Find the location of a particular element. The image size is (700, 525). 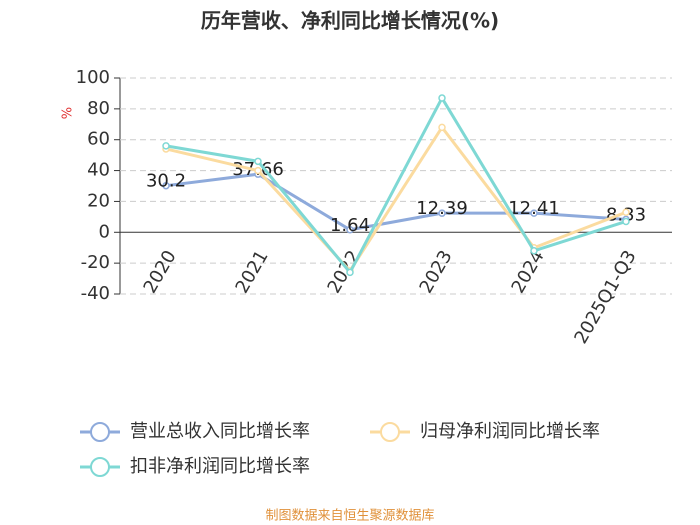

y-tick-label: 80 is located at coordinates (98, 108).